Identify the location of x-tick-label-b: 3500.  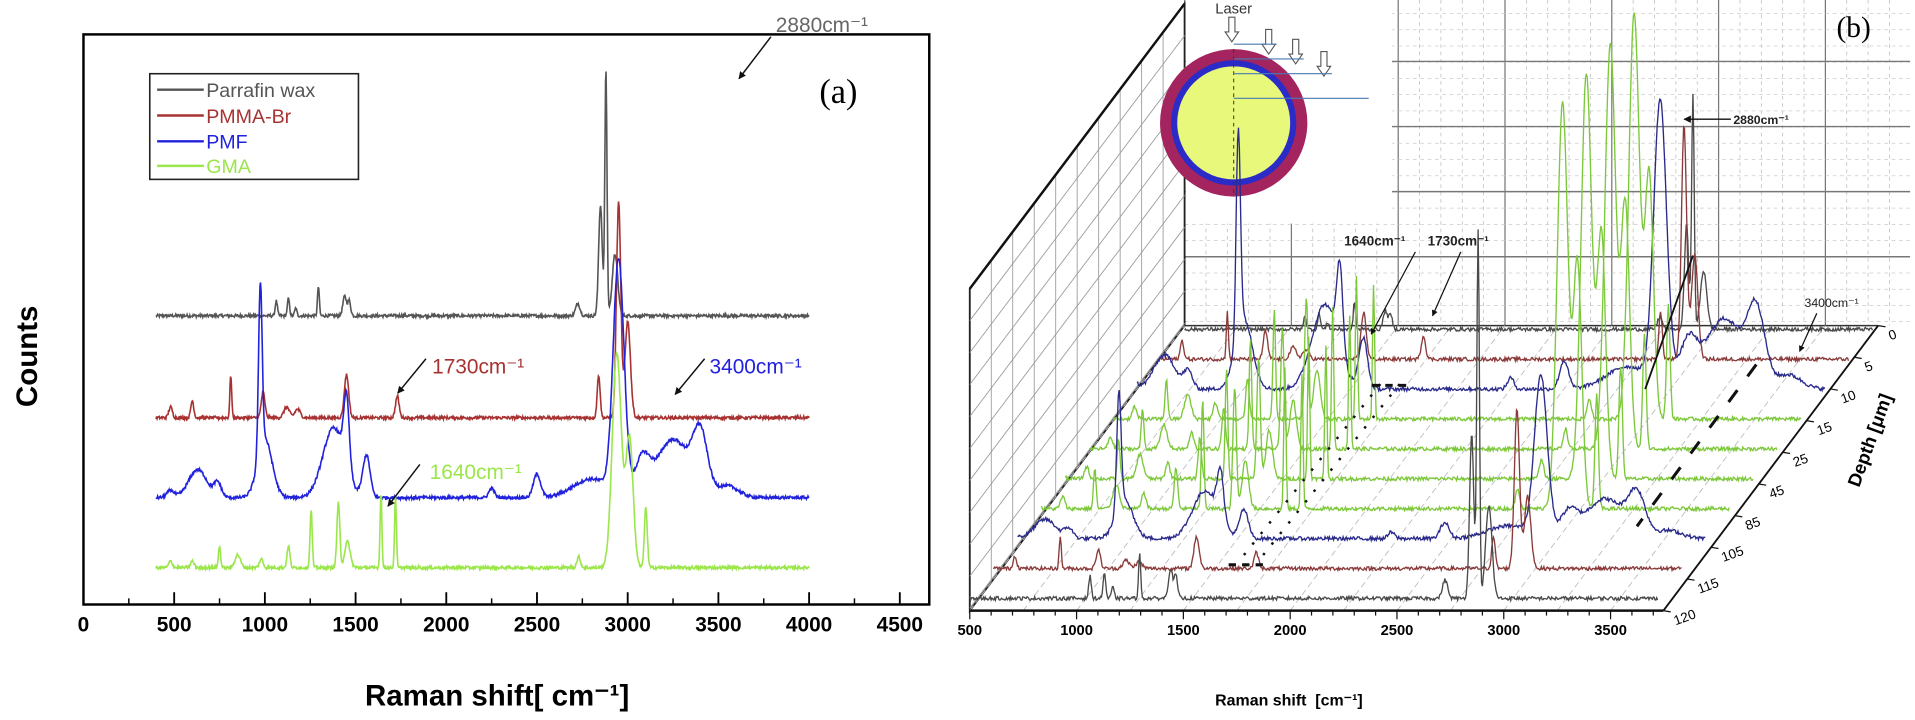
(1610, 631).